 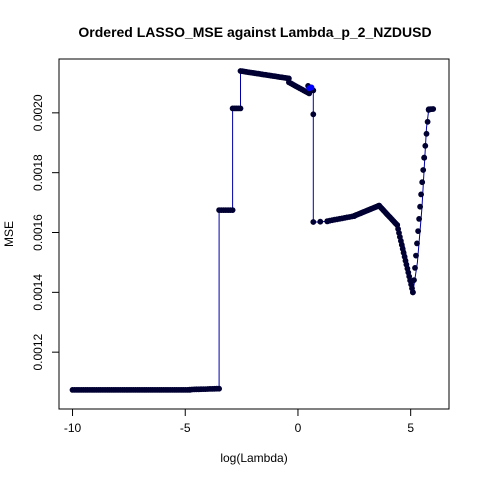 I want to click on y-tick-label: 0.0016, so click(x=38, y=232).